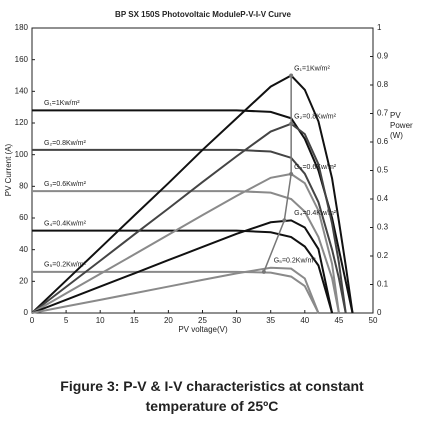  Describe the element at coordinates (100, 320) in the screenshot. I see `x-tick-label: 10` at that location.